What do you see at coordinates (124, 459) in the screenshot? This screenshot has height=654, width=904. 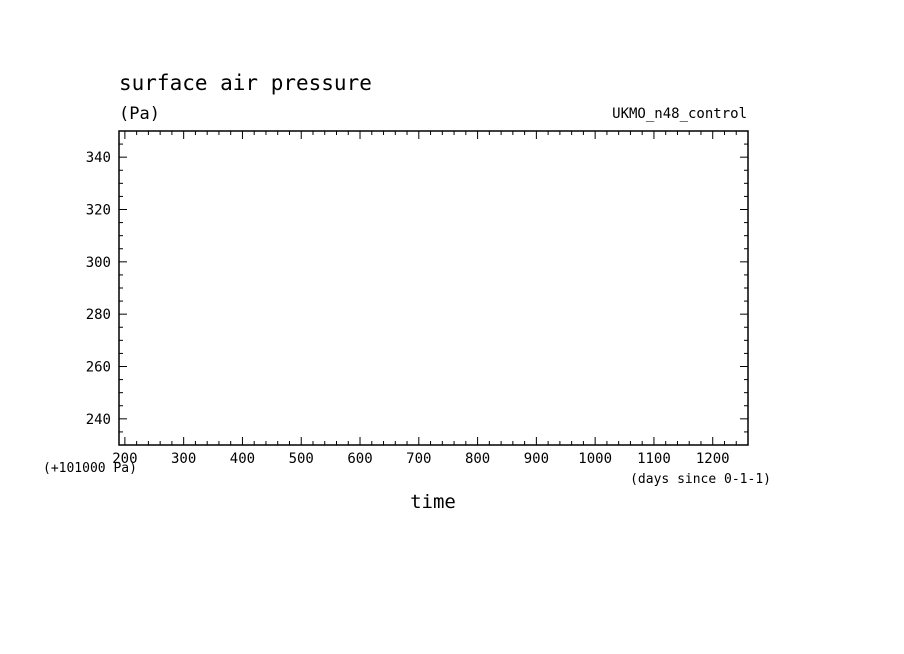 I see `x-tick-label: 200` at bounding box center [124, 459].